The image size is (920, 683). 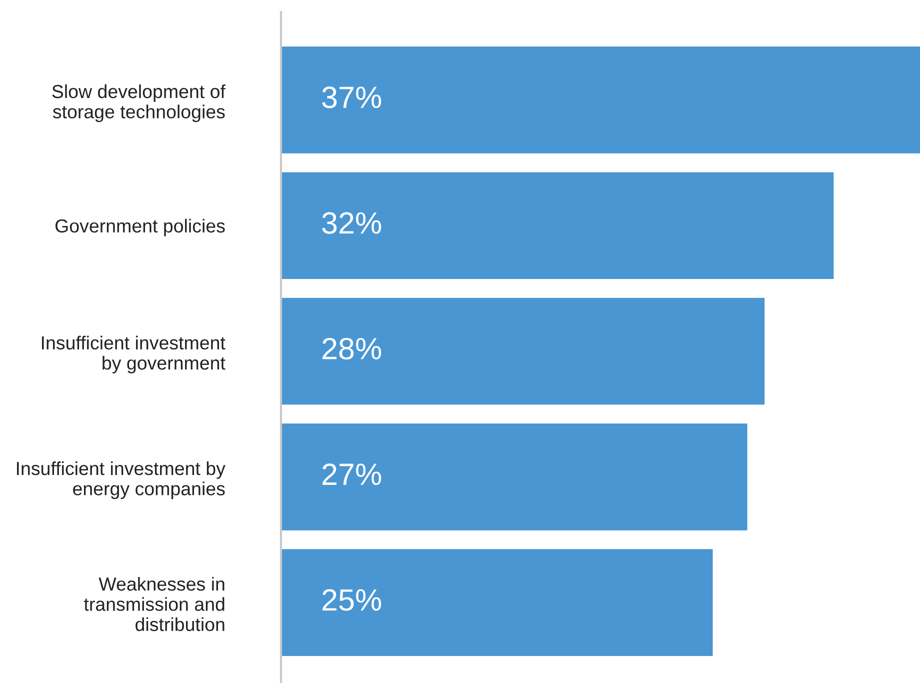 What do you see at coordinates (352, 349) in the screenshot?
I see `data-label: 28%` at bounding box center [352, 349].